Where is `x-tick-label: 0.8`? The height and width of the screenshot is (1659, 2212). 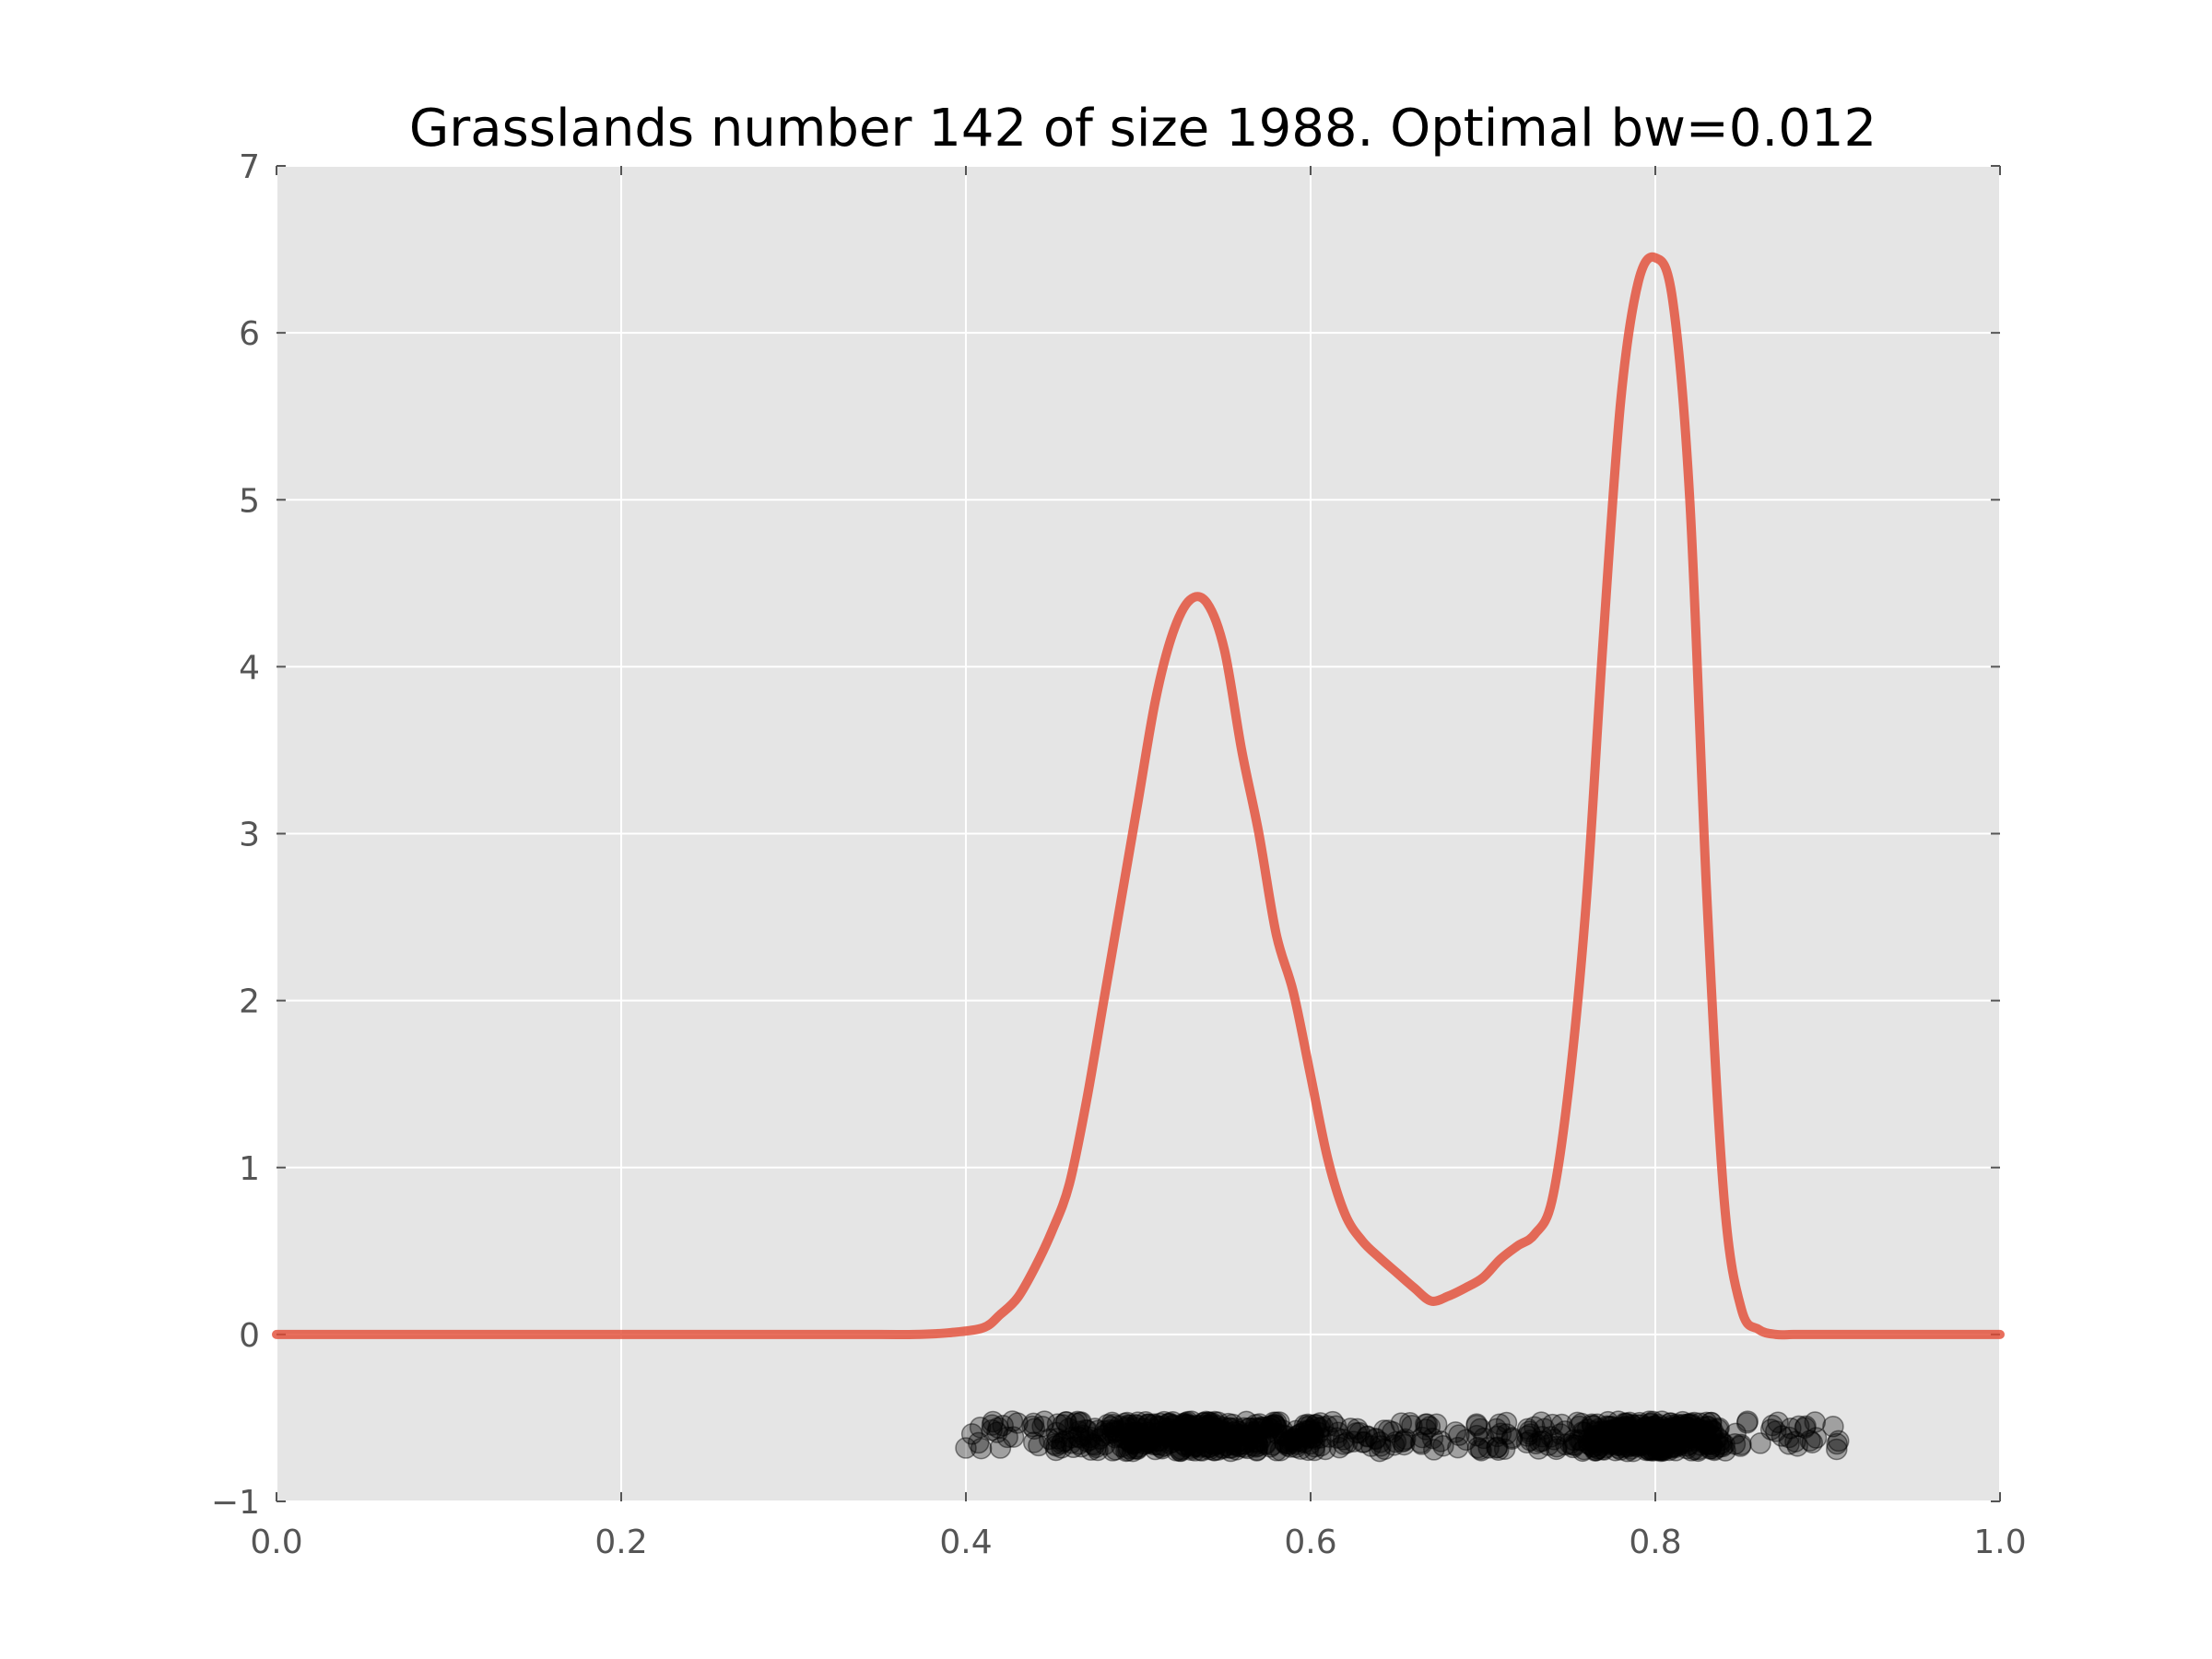
x-tick-label: 0.8 is located at coordinates (1655, 1542).